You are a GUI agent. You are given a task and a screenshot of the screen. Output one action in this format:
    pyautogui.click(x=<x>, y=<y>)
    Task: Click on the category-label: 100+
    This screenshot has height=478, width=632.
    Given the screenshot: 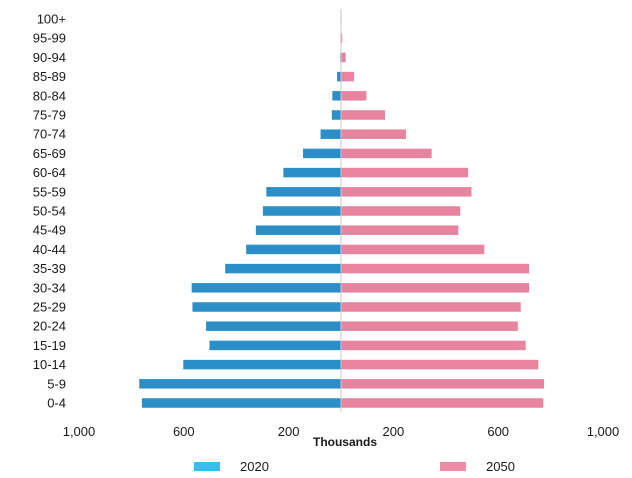 What is the action you would take?
    pyautogui.click(x=51, y=19)
    